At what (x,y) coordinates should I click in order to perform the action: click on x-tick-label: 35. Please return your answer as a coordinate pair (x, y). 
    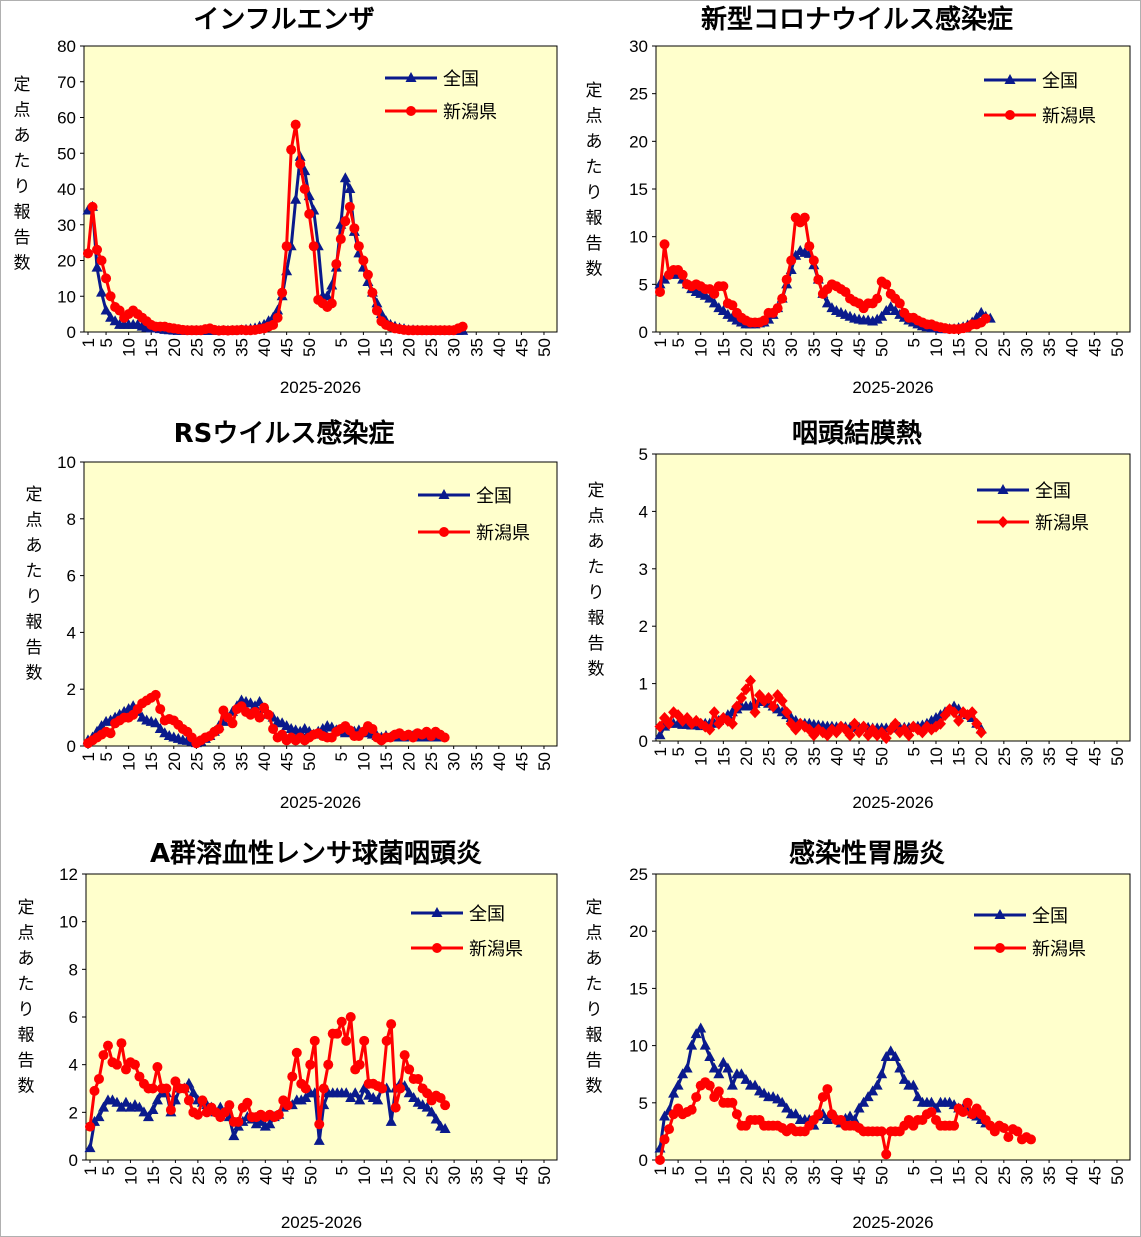
    Looking at the image, I should click on (814, 347).